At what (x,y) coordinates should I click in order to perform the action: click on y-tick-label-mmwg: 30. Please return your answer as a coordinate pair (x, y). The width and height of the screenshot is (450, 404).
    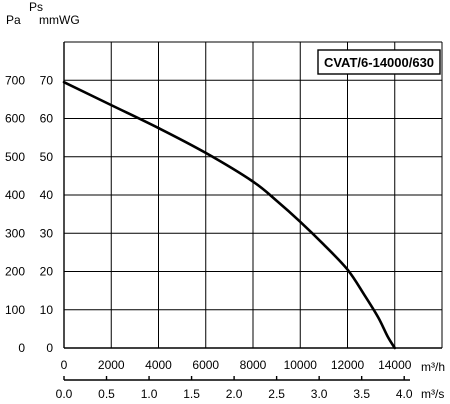
    Looking at the image, I should click on (47, 233).